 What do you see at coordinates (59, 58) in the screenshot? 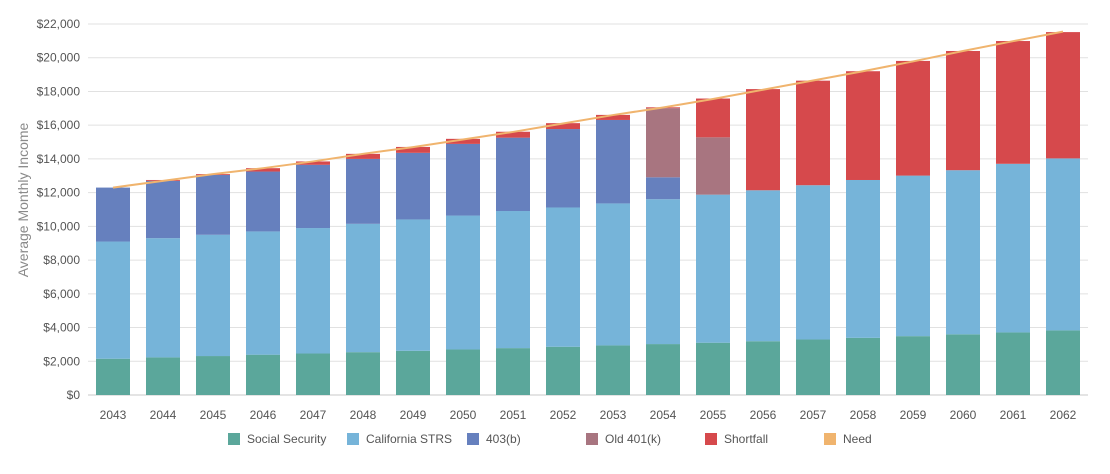
I see `y-tick-label: $20,000` at bounding box center [59, 58].